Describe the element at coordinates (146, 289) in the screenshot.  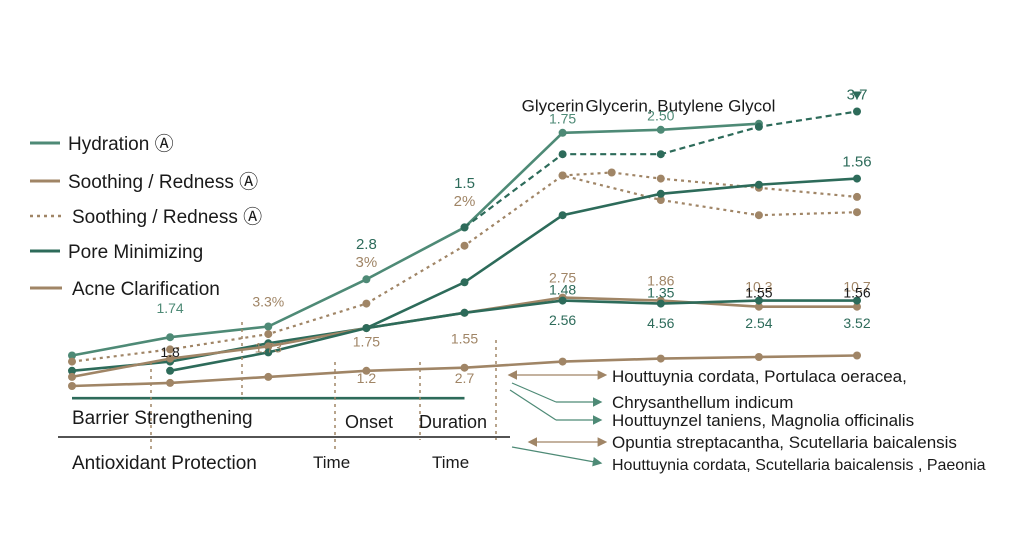
I see `legend-label-acne: Acne Clarification` at that location.